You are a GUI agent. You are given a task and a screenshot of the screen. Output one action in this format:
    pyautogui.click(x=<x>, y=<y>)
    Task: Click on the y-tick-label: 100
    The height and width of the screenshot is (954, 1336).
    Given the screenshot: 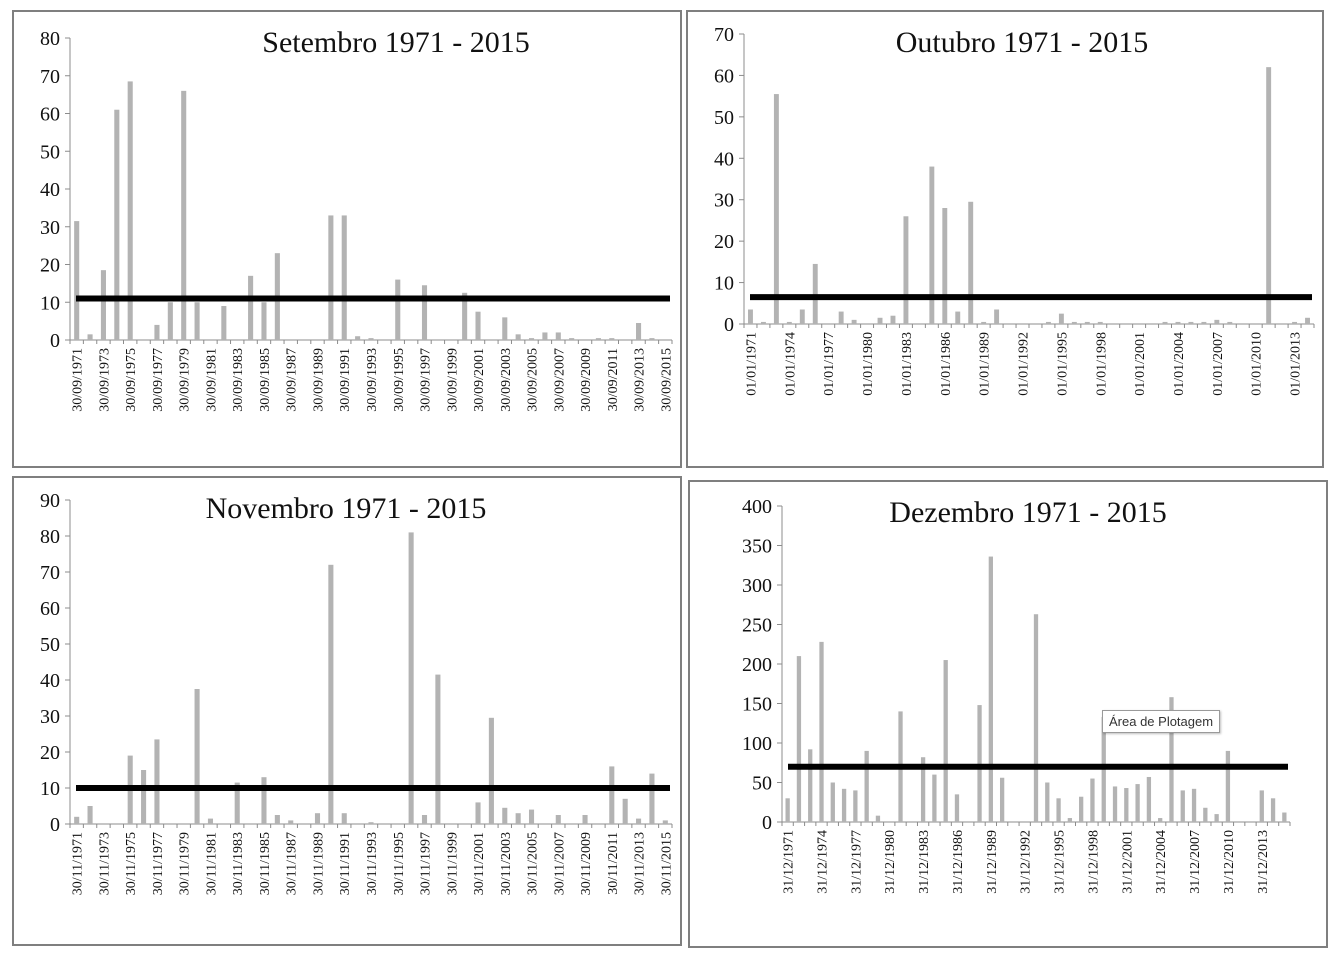 What is the action you would take?
    pyautogui.click(x=757, y=744)
    